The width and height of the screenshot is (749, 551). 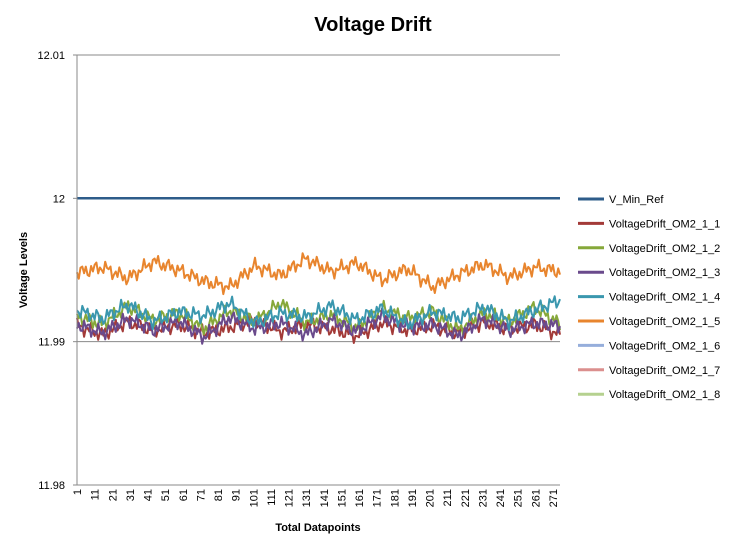 I want to click on x-tick-label: 201, so click(x=431, y=498).